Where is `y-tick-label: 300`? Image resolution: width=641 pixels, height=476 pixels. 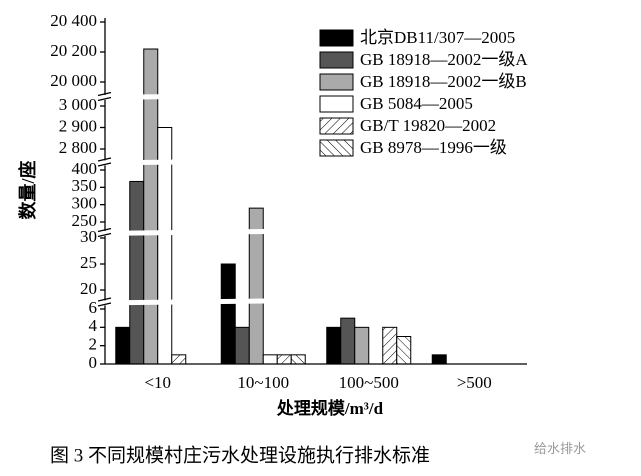 y-tick-label: 300 is located at coordinates (85, 203).